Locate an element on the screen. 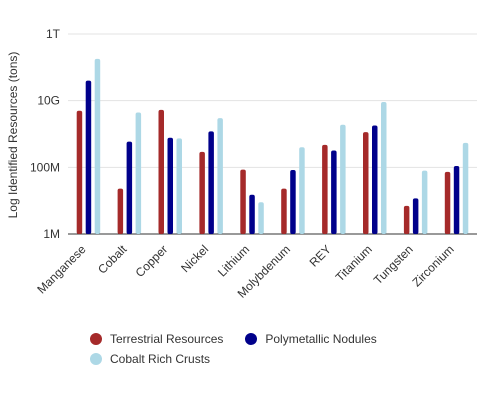  y-tick-label: 1M is located at coordinates (51, 234).